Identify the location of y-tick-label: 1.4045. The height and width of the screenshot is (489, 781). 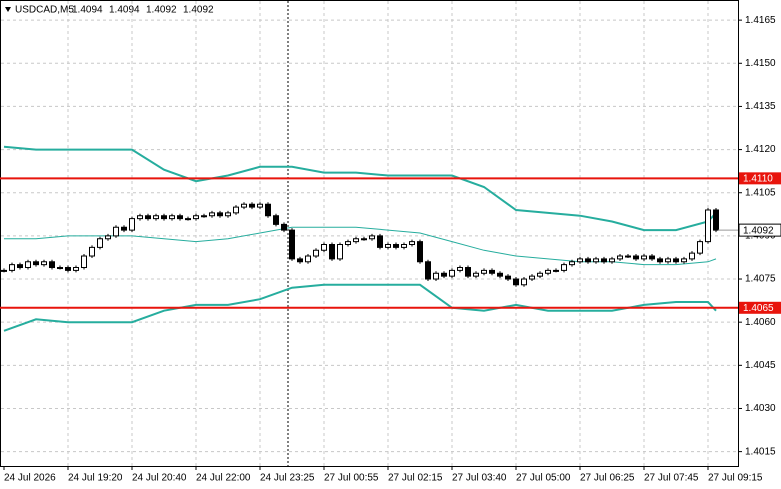
(760, 365).